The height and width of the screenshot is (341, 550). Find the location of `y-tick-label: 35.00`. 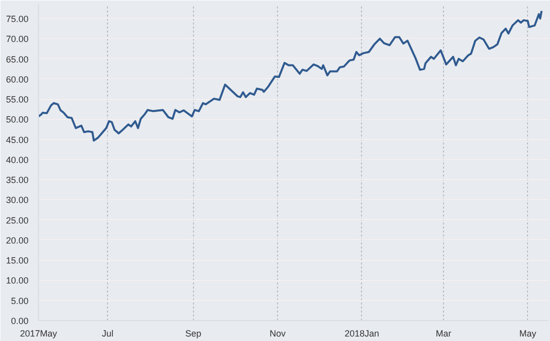

y-tick-label: 35.00 is located at coordinates (17, 180).